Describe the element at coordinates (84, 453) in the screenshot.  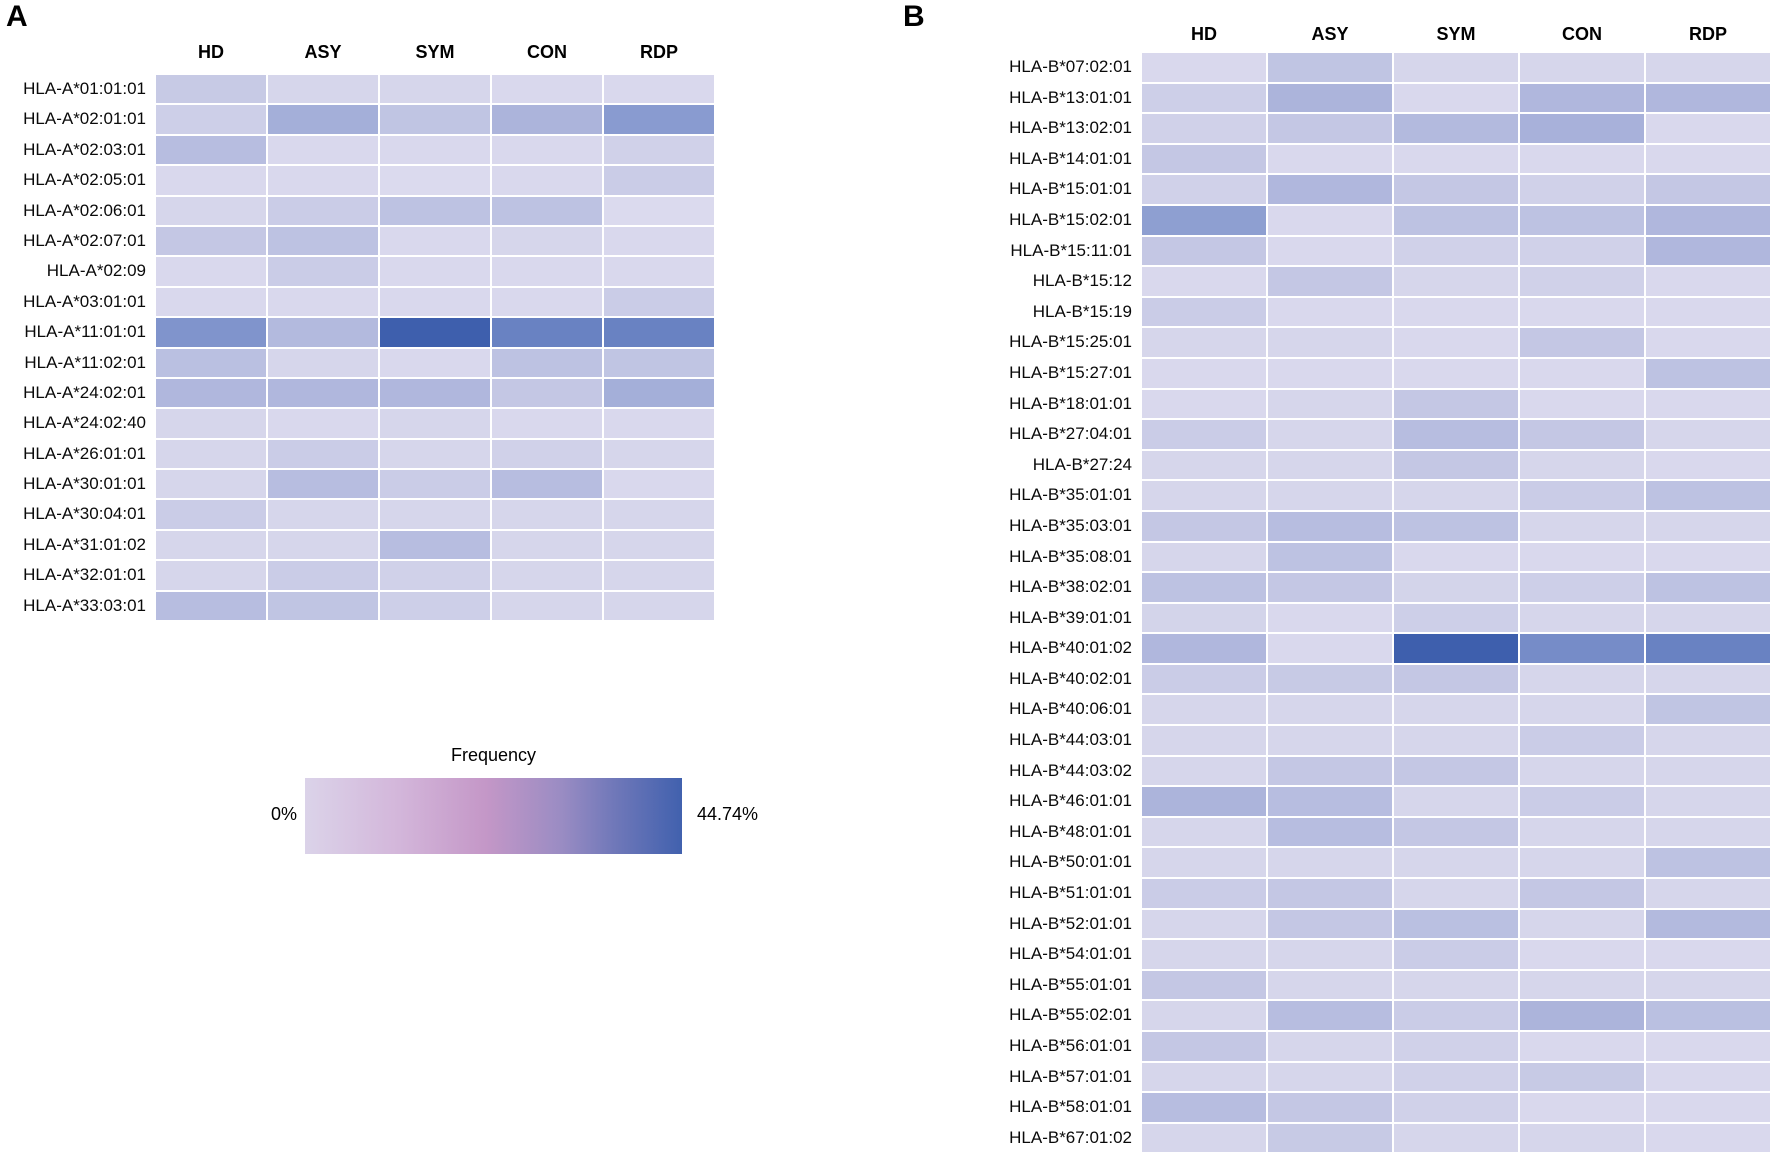
I see `row-label: HLA-A*26:01:01` at that location.